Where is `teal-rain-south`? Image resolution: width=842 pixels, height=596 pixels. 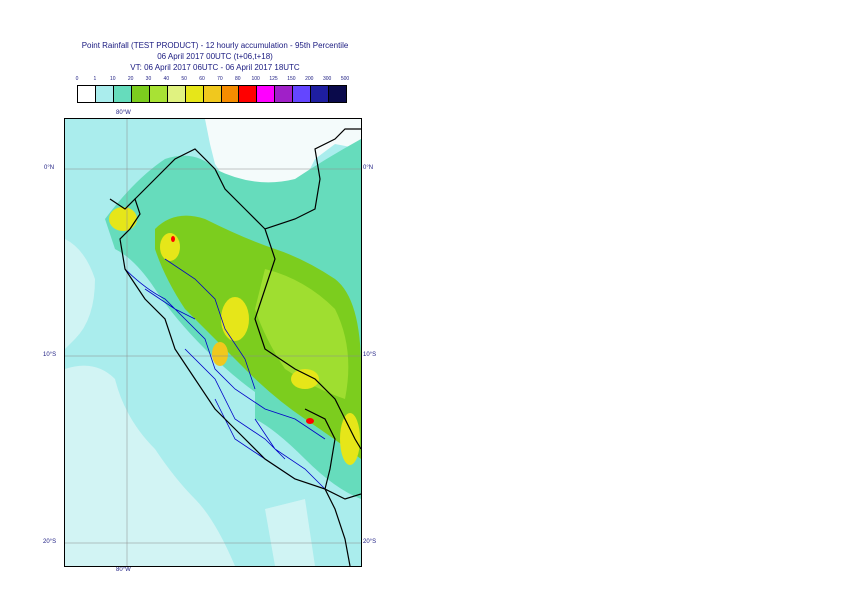
teal-rain-south is located at coordinates (308, 444).